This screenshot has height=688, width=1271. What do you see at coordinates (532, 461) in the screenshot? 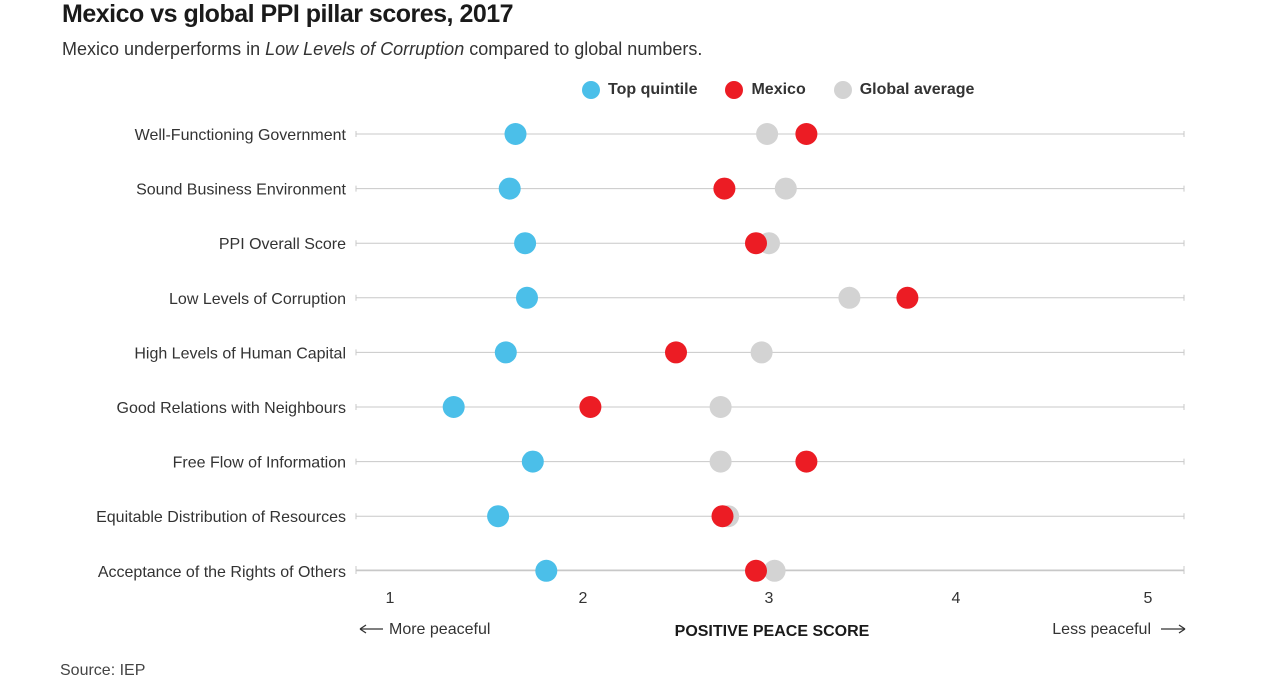
I see `point-top-quintile-free-flow-of-information` at bounding box center [532, 461].